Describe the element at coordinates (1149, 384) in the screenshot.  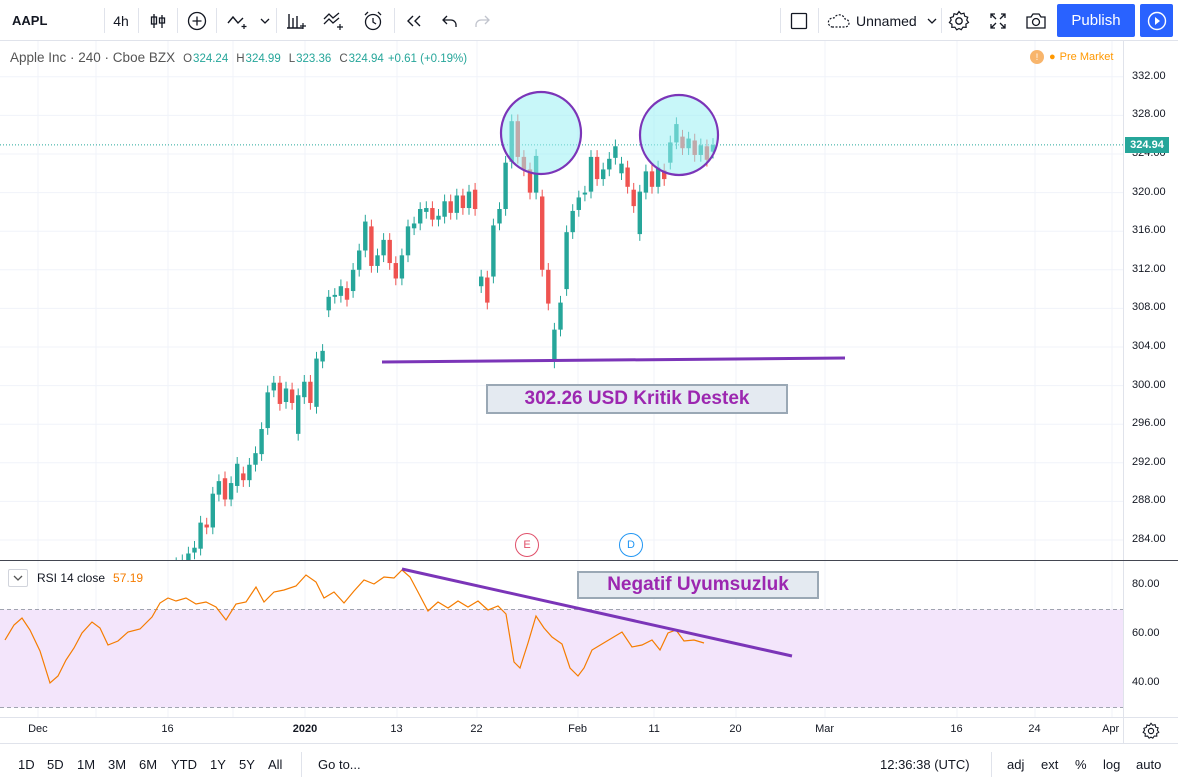
I see `price-tick-label: 300.00` at that location.